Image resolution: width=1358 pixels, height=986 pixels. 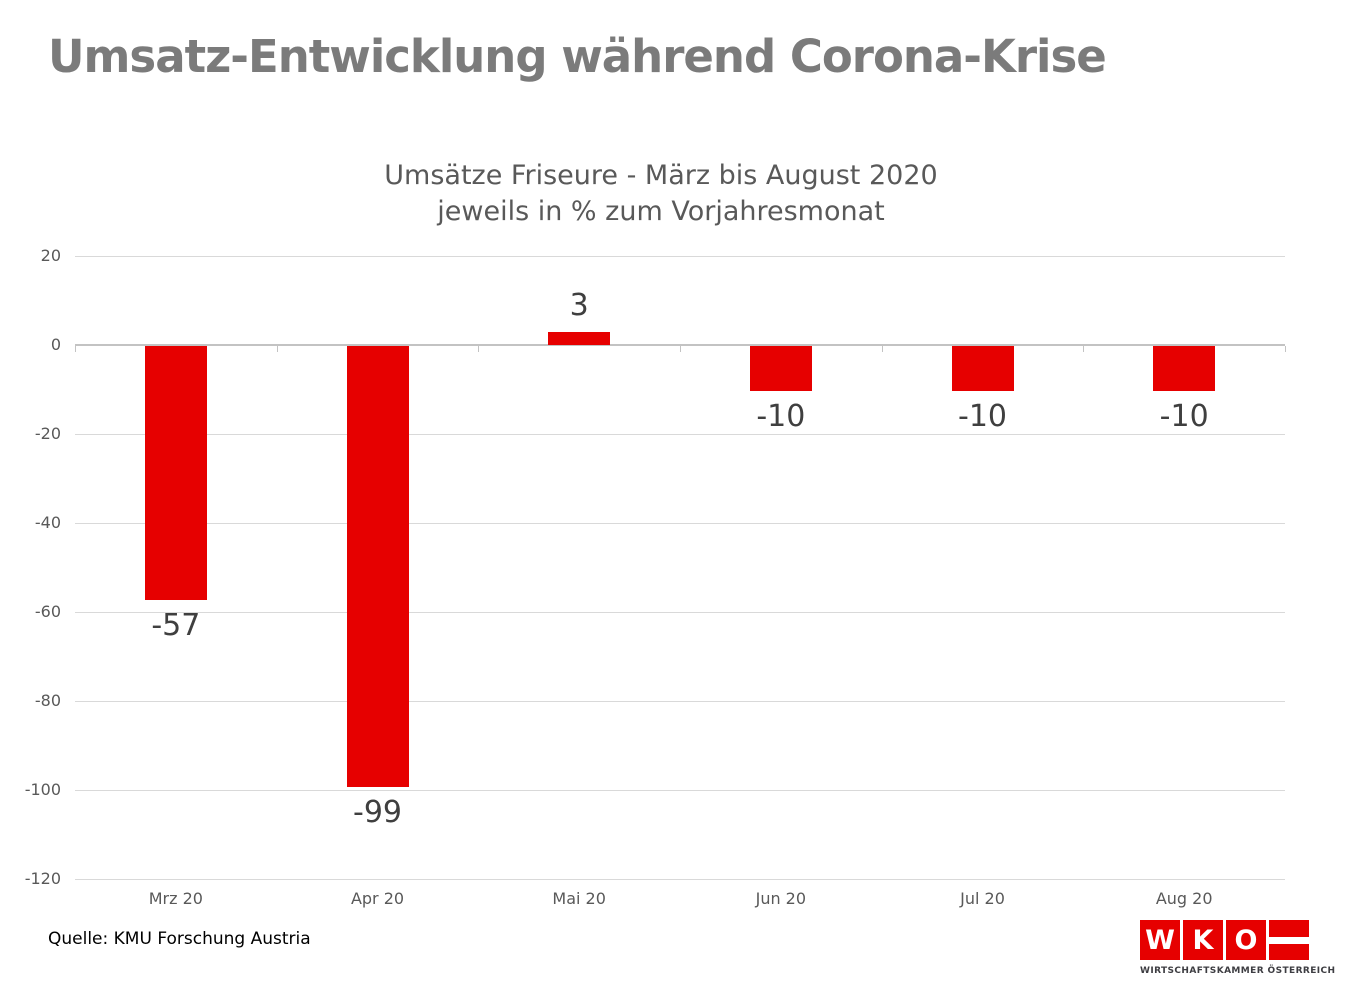 What do you see at coordinates (1289, 928) in the screenshot?
I see `flag-stripe-red-top` at bounding box center [1289, 928].